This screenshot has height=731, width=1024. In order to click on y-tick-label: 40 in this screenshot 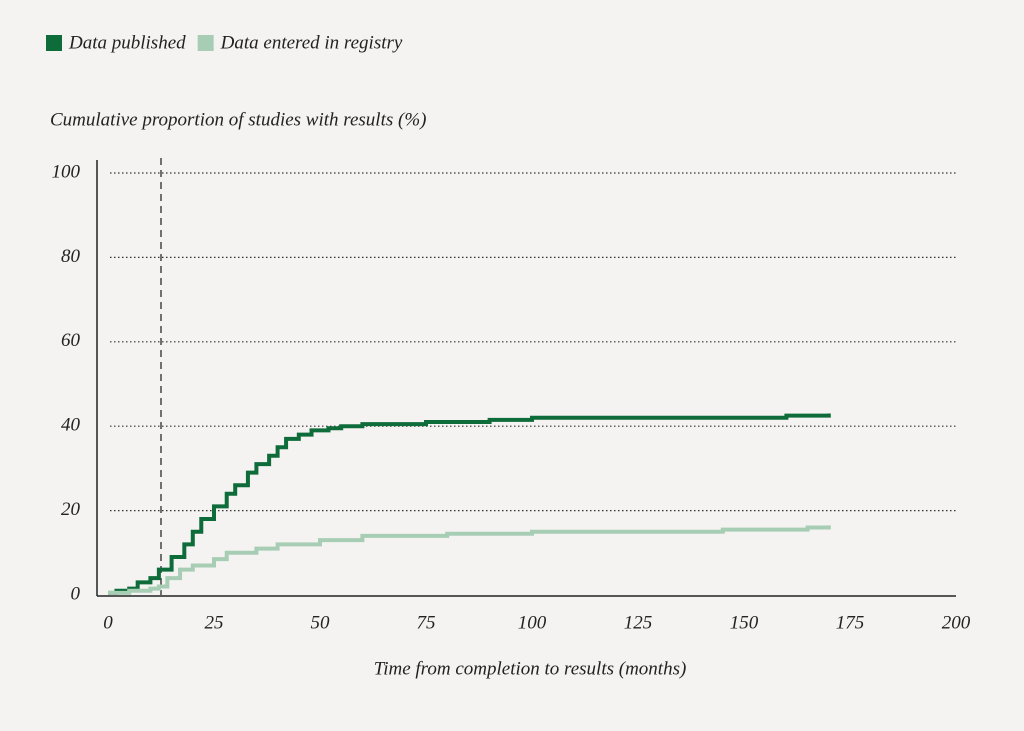, I will do `click(71, 425)`.